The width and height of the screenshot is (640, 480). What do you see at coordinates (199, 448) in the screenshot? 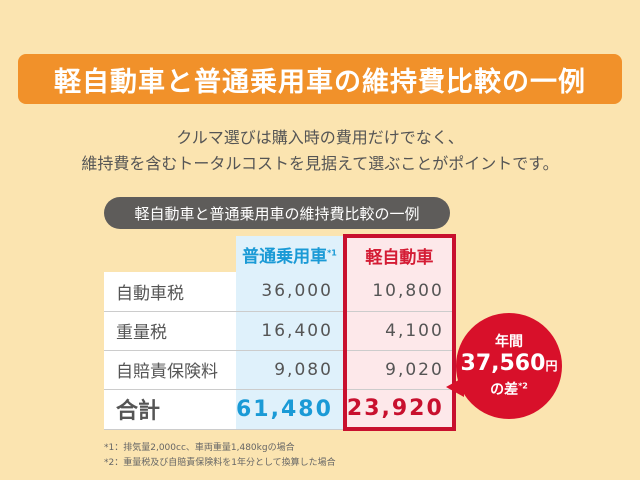
I see `footnote-1: *1：排気量2,000cc、車両重量1,480kgの場合` at bounding box center [199, 448].